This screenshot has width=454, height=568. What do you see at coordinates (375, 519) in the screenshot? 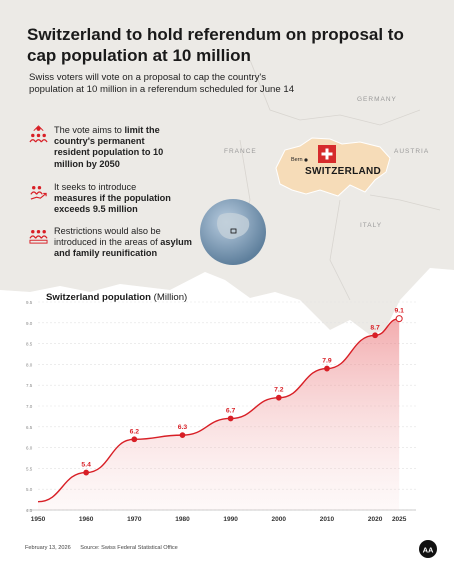
I see `x-tick-label: 2020` at bounding box center [375, 519].